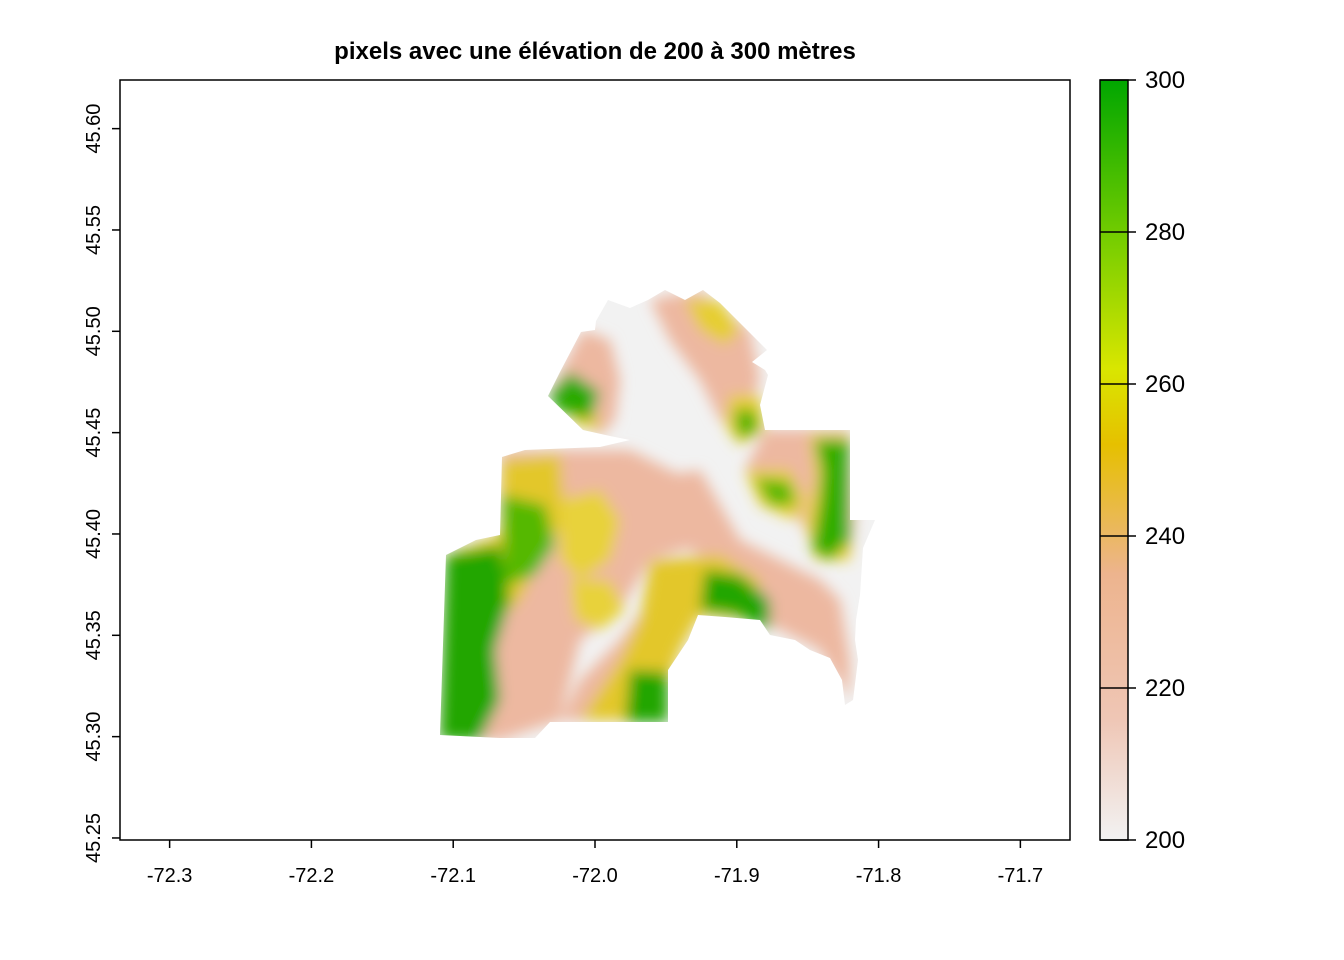  What do you see at coordinates (94, 129) in the screenshot?
I see `y-tick-label: 45.60` at bounding box center [94, 129].